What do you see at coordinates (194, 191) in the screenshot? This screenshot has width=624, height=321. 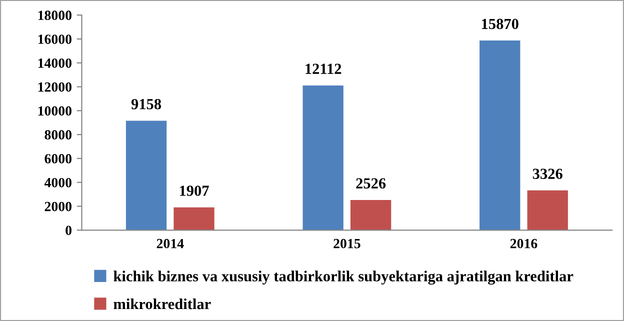 I see `data-label: 1907` at bounding box center [194, 191].